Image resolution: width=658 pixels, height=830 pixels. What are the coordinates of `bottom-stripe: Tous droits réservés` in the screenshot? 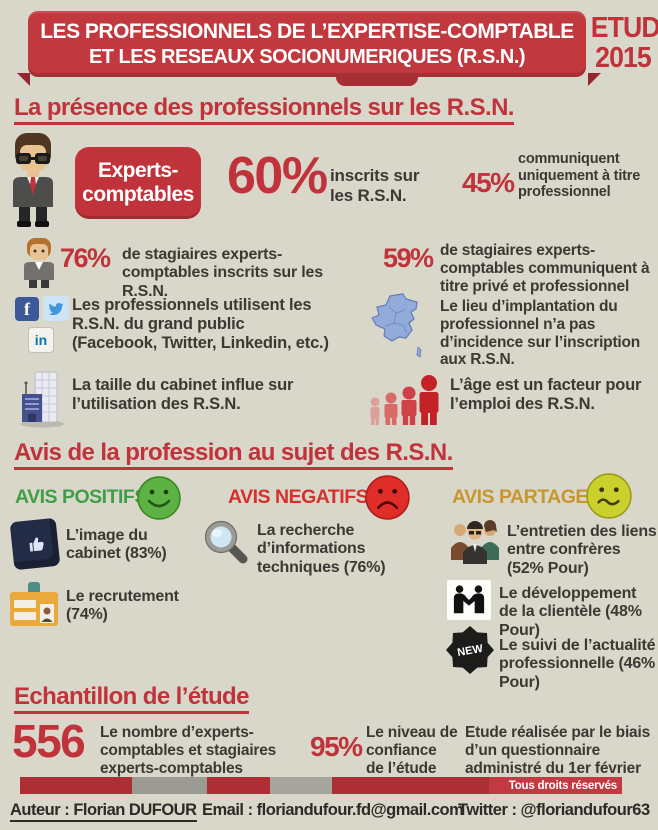 It's located at (321, 785).